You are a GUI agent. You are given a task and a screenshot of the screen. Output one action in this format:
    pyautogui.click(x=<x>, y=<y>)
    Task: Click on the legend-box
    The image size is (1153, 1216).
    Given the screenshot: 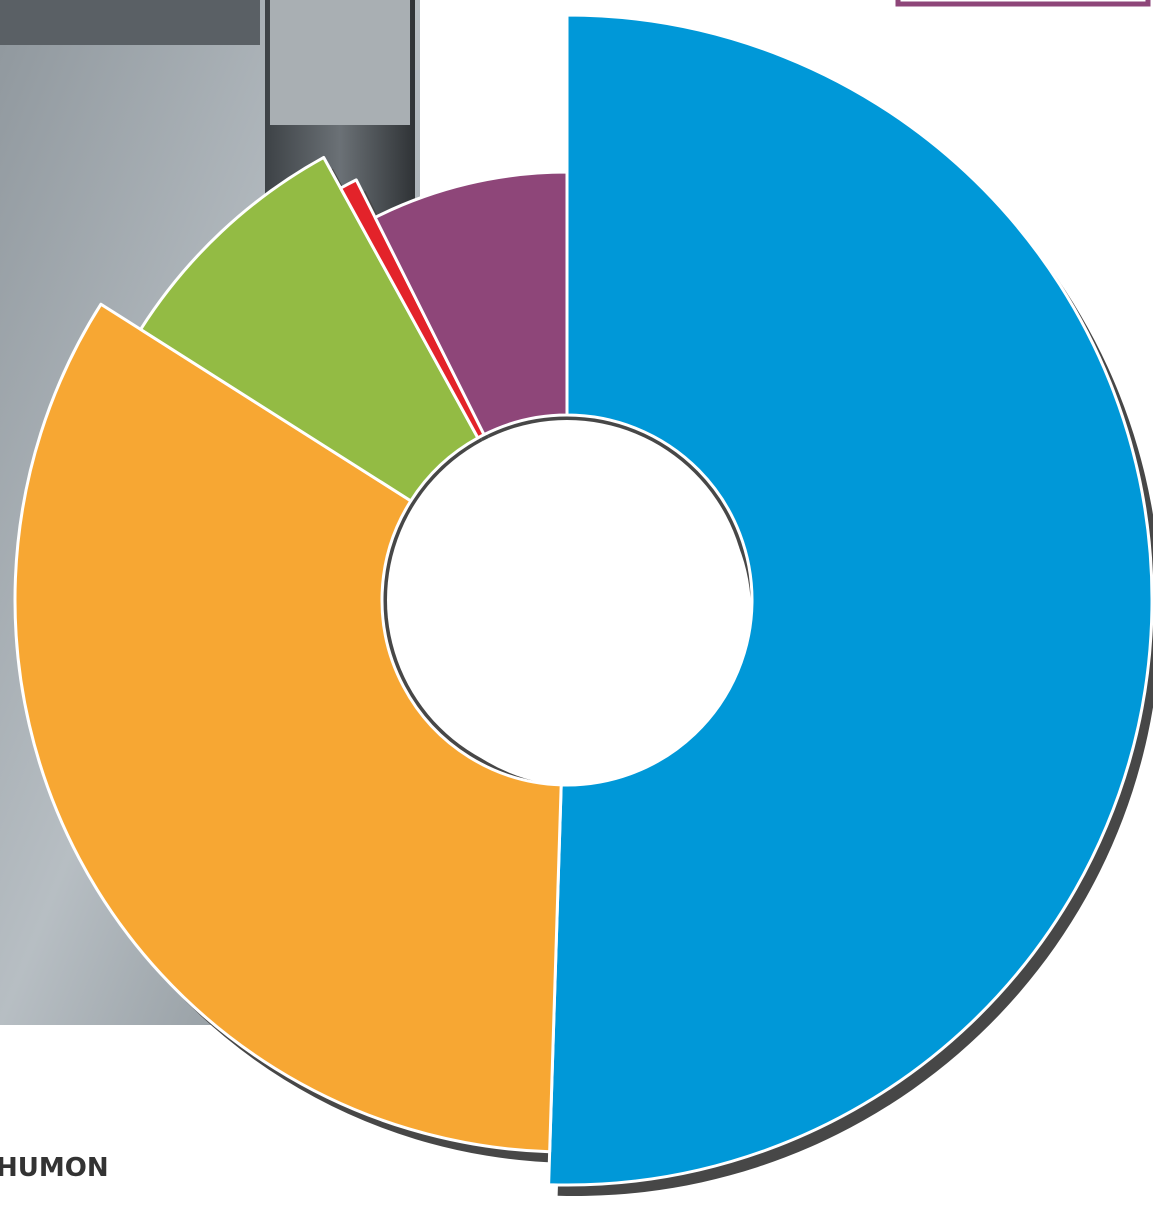 What is the action you would take?
    pyautogui.click(x=1023, y=3)
    